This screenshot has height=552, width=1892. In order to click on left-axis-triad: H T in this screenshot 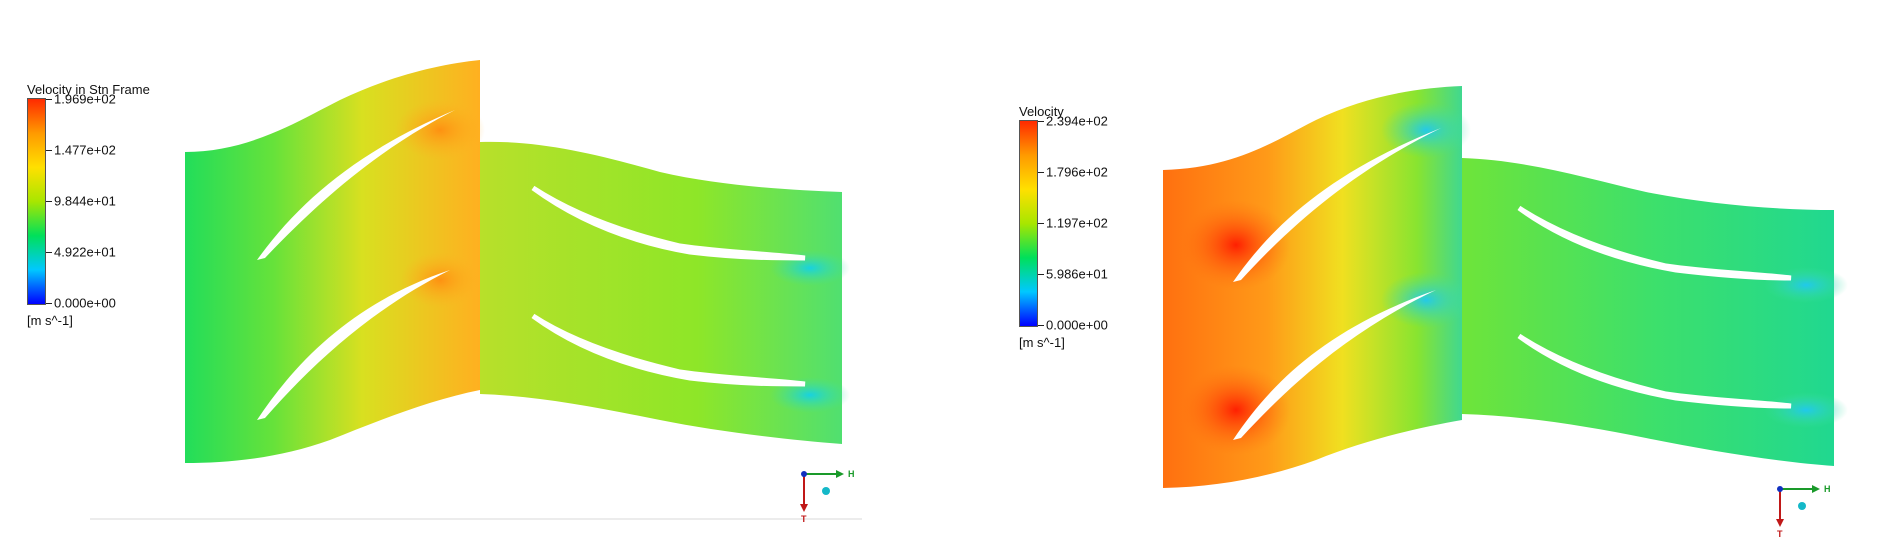, I will do `click(831, 496)`.